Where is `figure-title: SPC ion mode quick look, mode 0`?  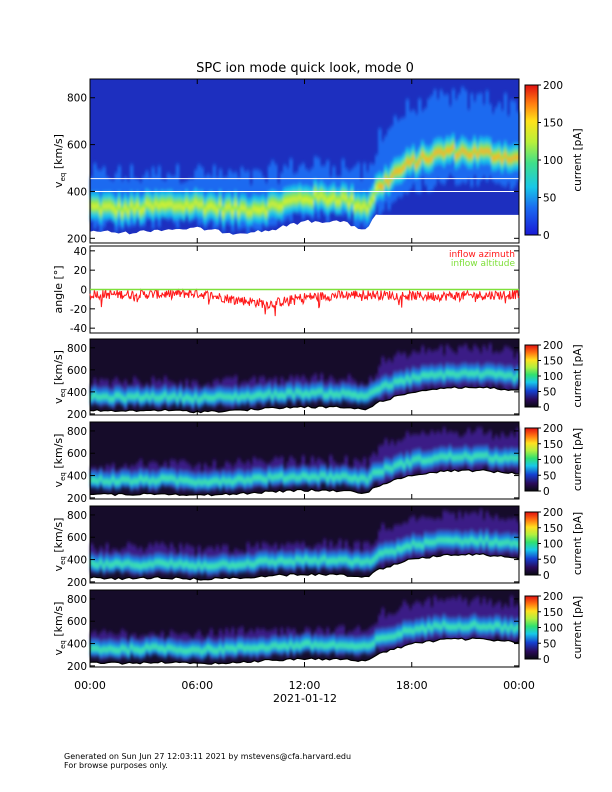
figure-title: SPC ion mode quick look, mode 0 is located at coordinates (305, 68).